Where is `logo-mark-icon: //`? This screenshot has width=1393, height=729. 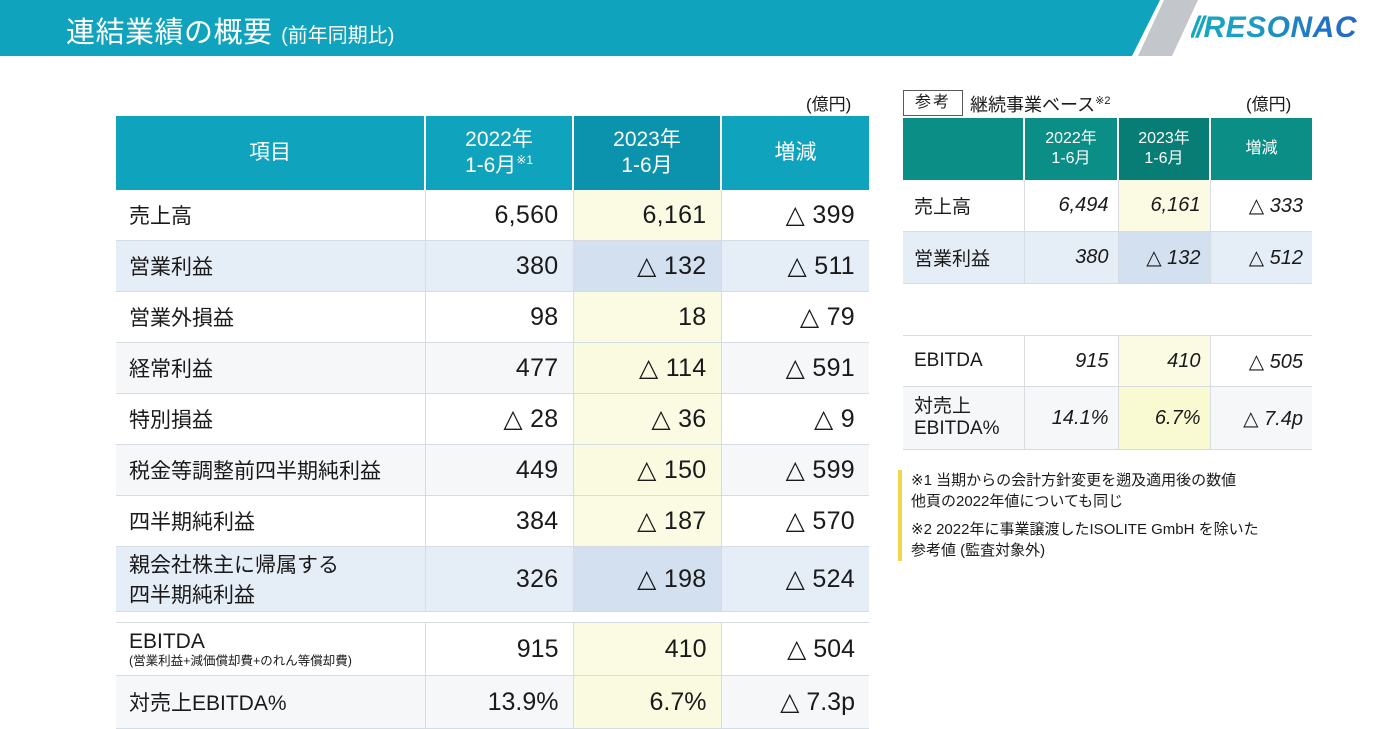 logo-mark-icon: // is located at coordinates (1196, 27).